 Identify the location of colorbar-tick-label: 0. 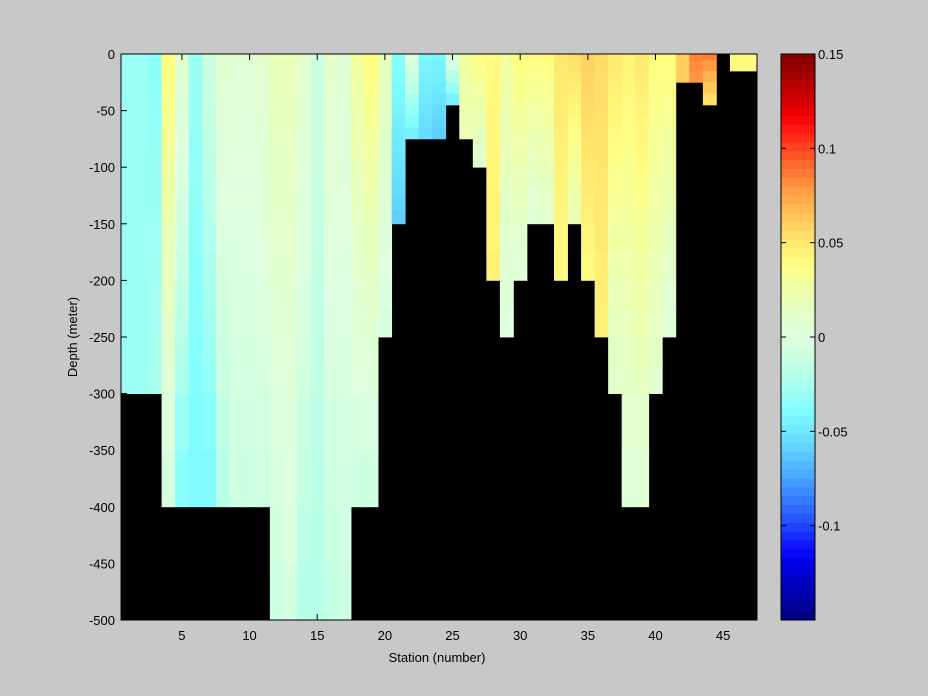
(821, 337).